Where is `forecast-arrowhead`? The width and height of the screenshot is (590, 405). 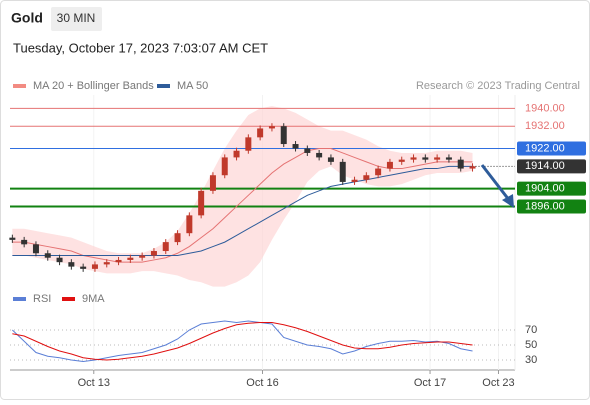
forecast-arrowhead is located at coordinates (508, 201).